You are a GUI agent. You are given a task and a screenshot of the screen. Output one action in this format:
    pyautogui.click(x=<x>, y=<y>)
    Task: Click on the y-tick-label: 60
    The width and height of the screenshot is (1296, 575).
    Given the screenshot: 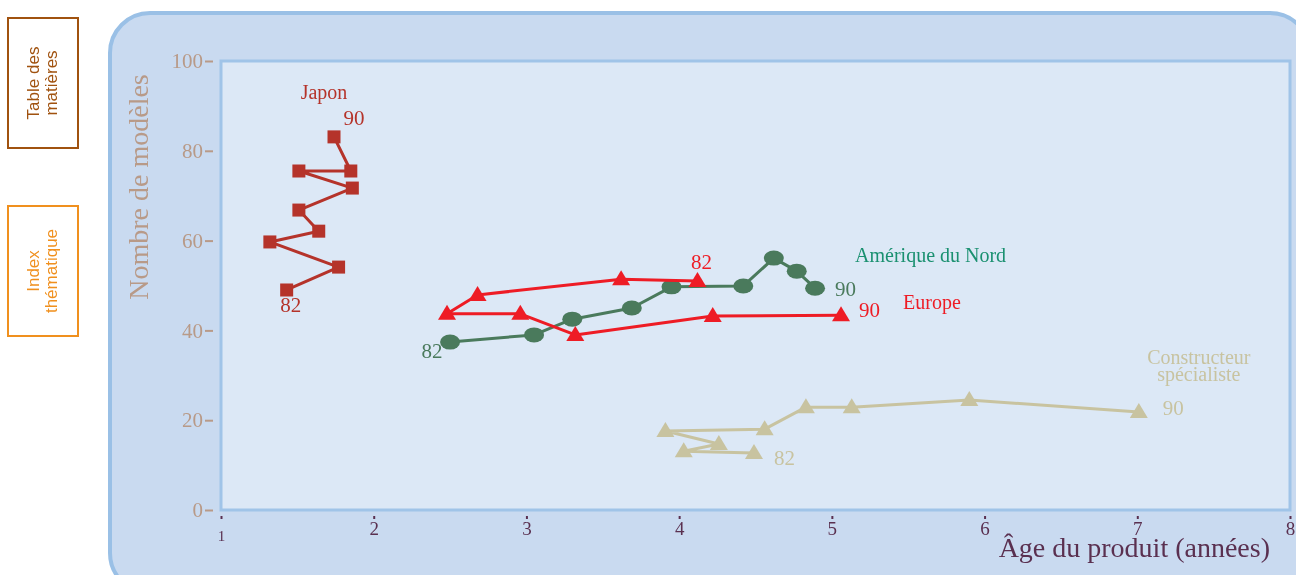 What is the action you would take?
    pyautogui.click(x=192, y=240)
    